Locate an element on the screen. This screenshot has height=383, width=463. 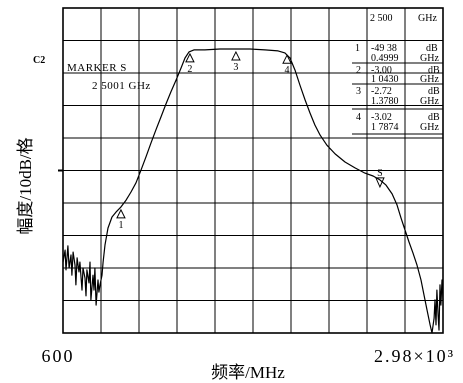
readout-freq: 0.4999 is located at coordinates (385, 58).